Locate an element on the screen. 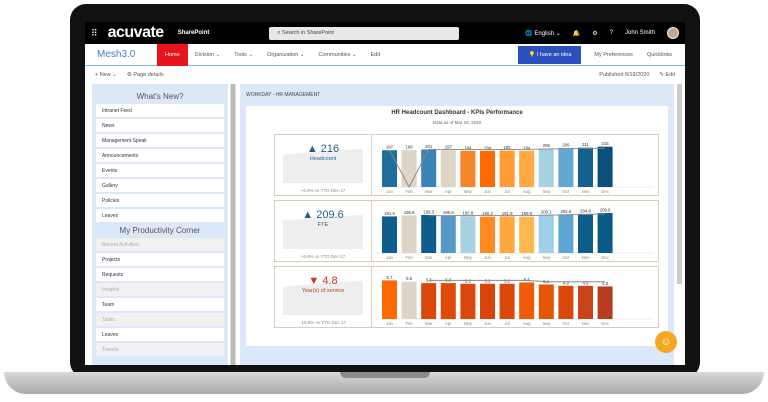 Image resolution: width=768 pixels, height=402 pixels. sidebar-item: Intranet Feed is located at coordinates (160, 110).